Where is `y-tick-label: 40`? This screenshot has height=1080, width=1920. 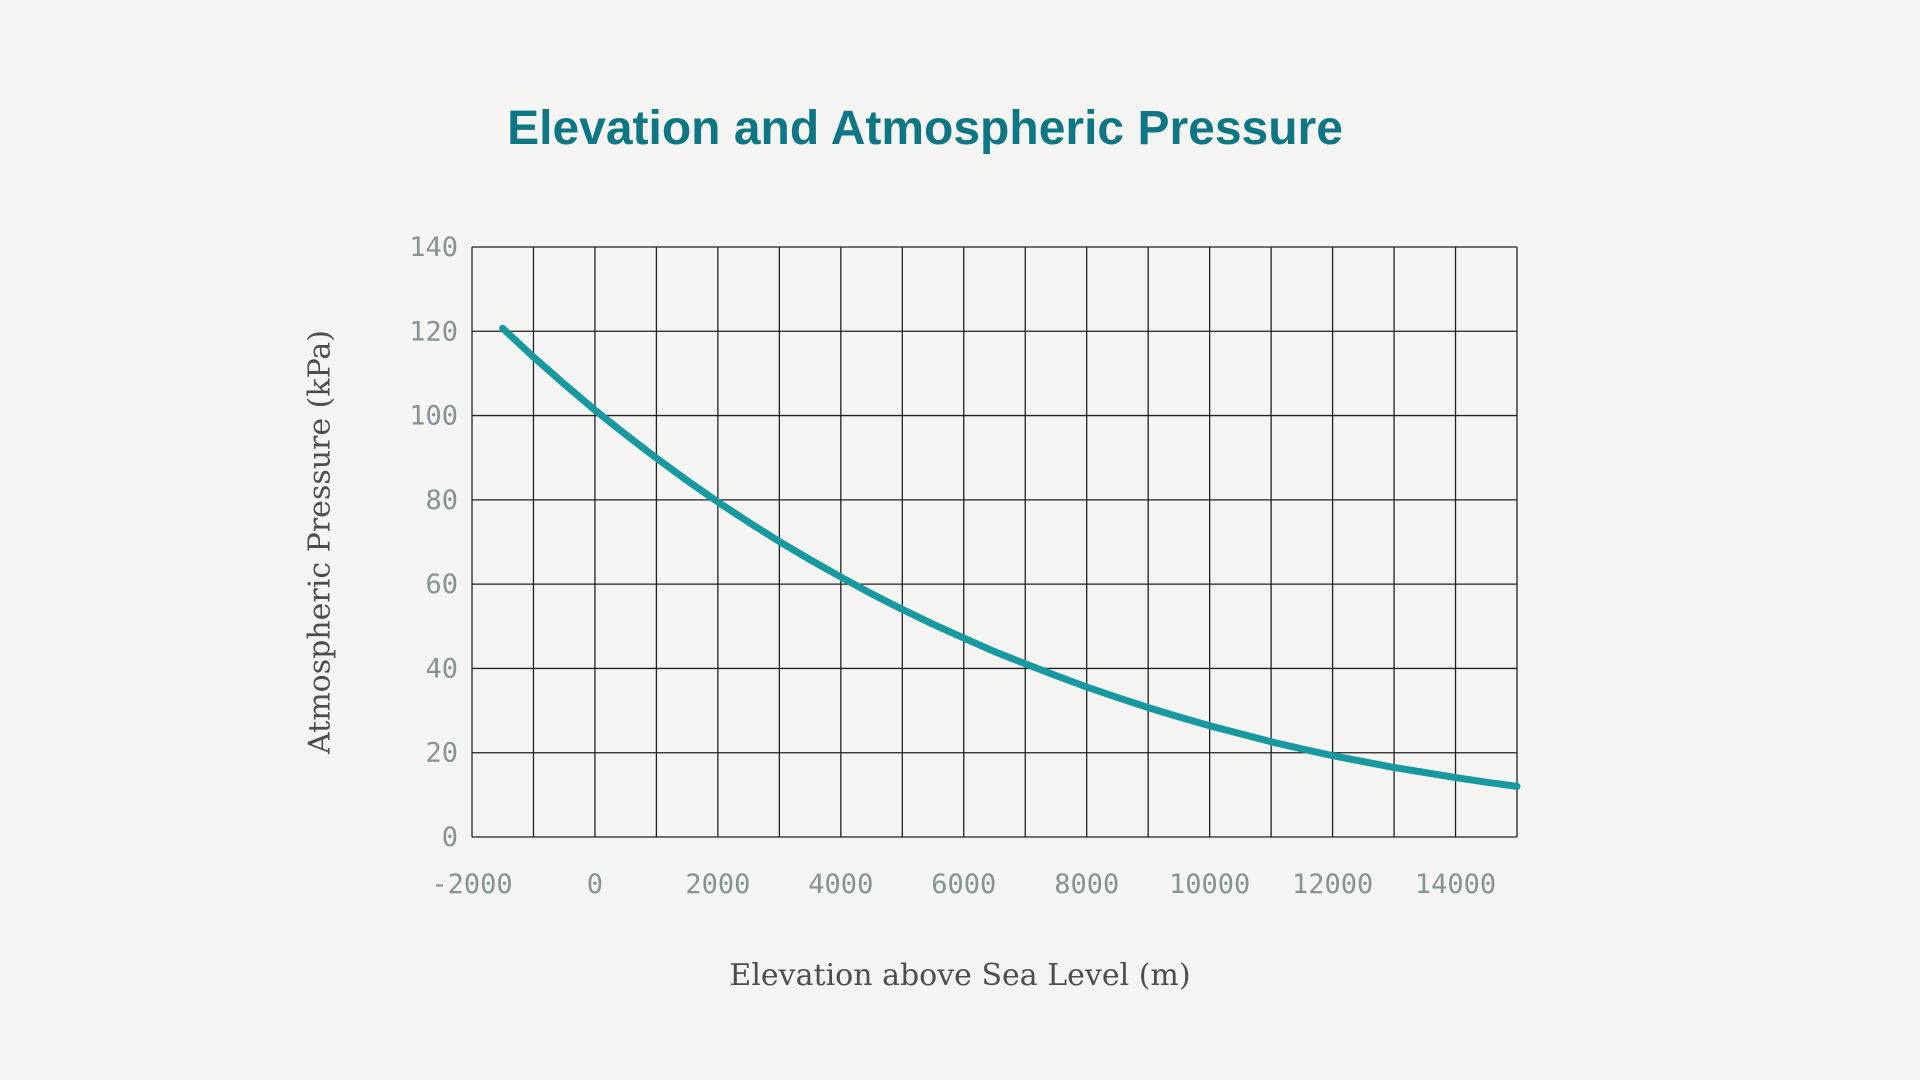
y-tick-label: 40 is located at coordinates (441, 668).